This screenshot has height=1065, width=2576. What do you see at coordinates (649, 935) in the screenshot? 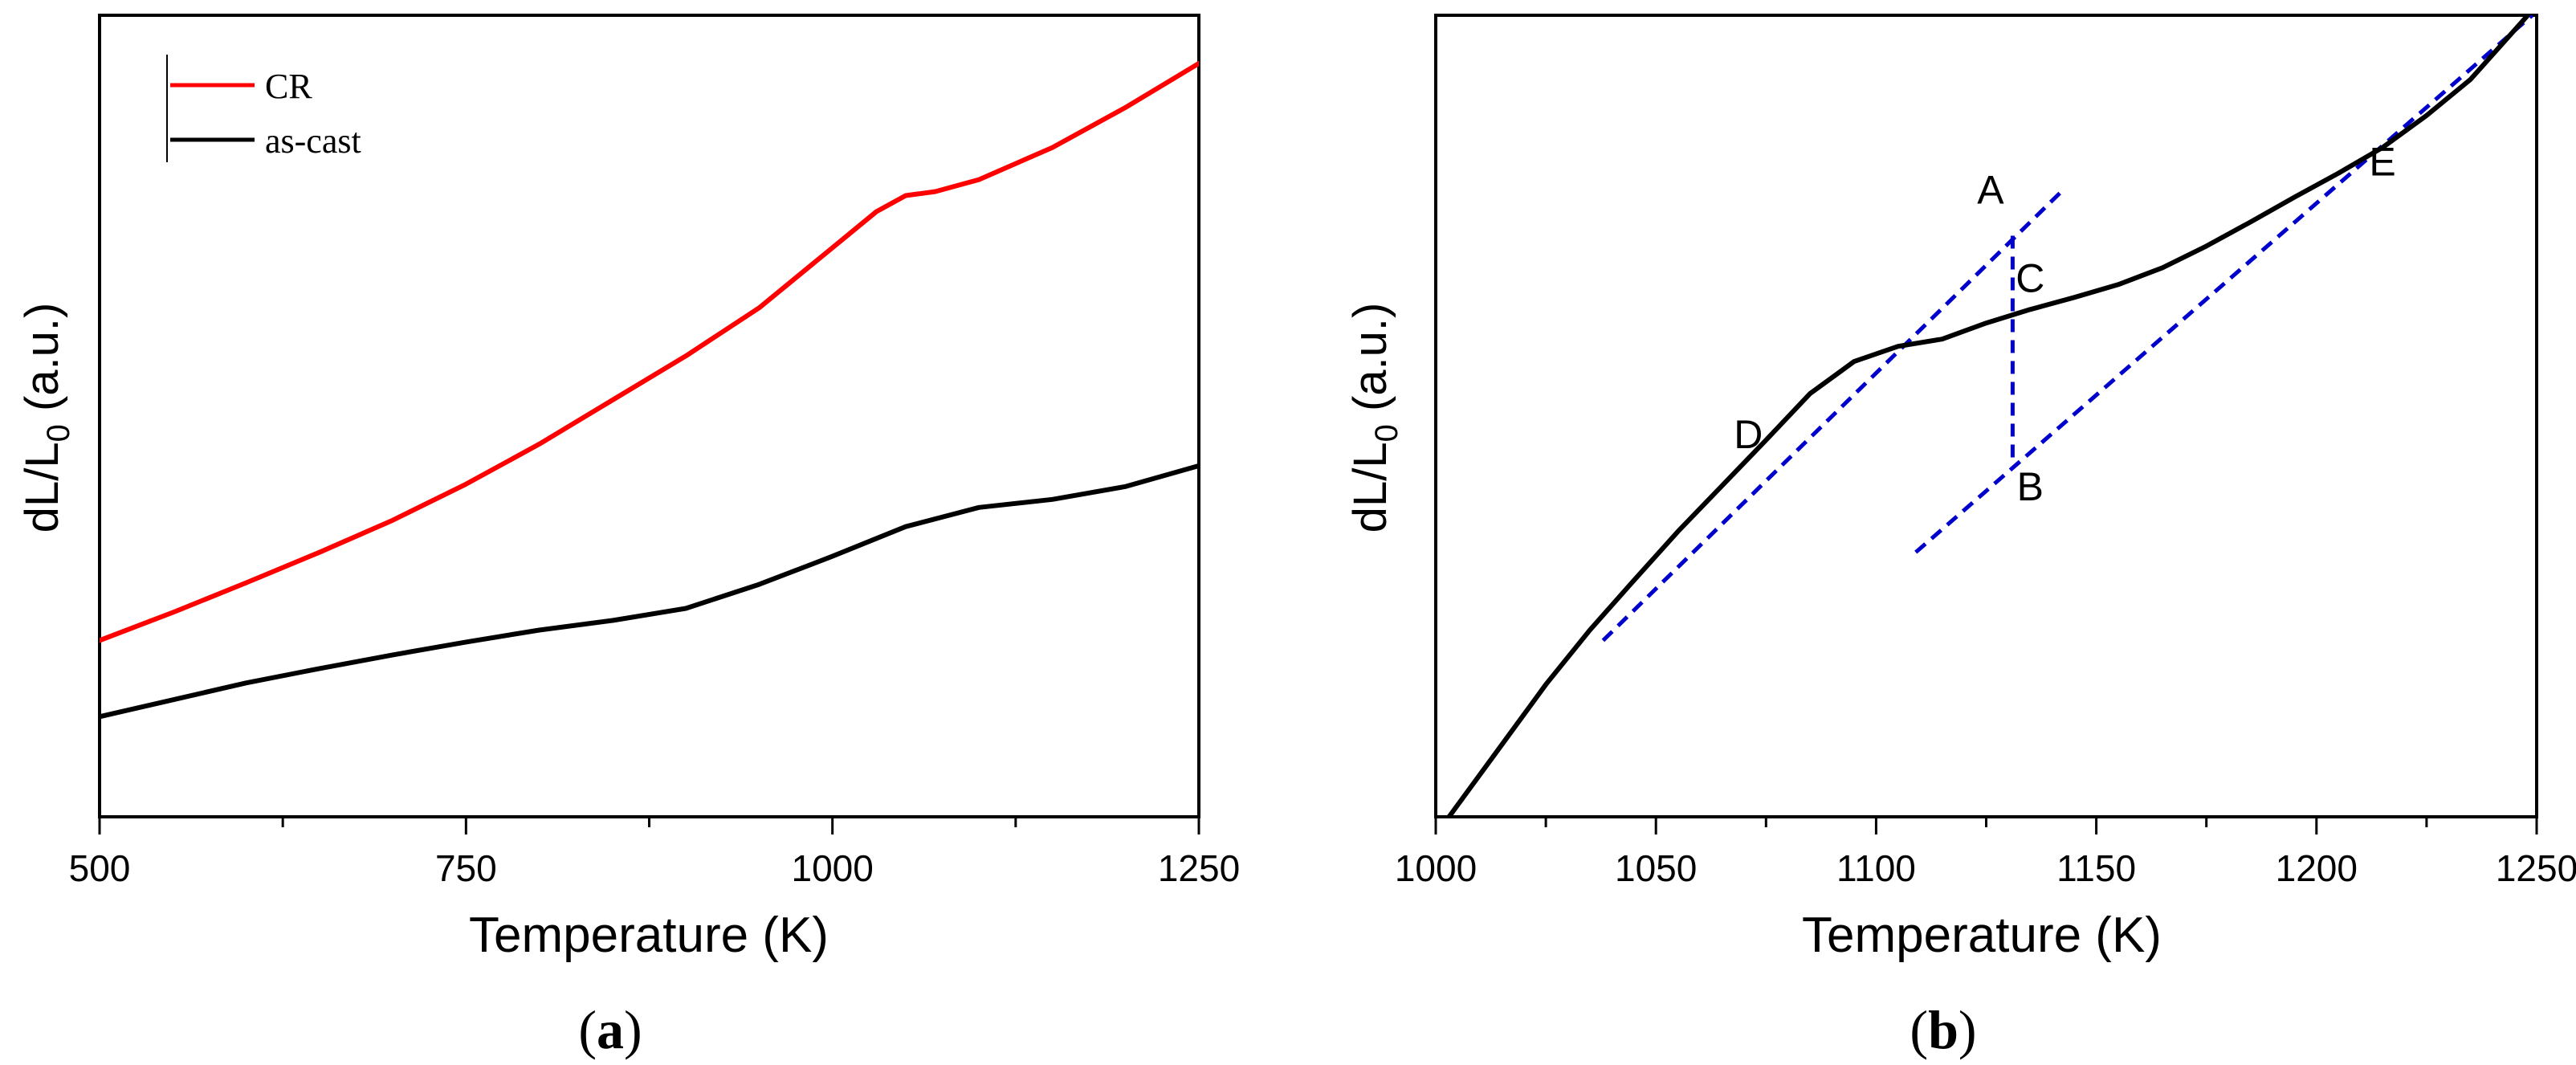
I see `panel-a-x-axis-title: Temperature (K)` at bounding box center [649, 935].